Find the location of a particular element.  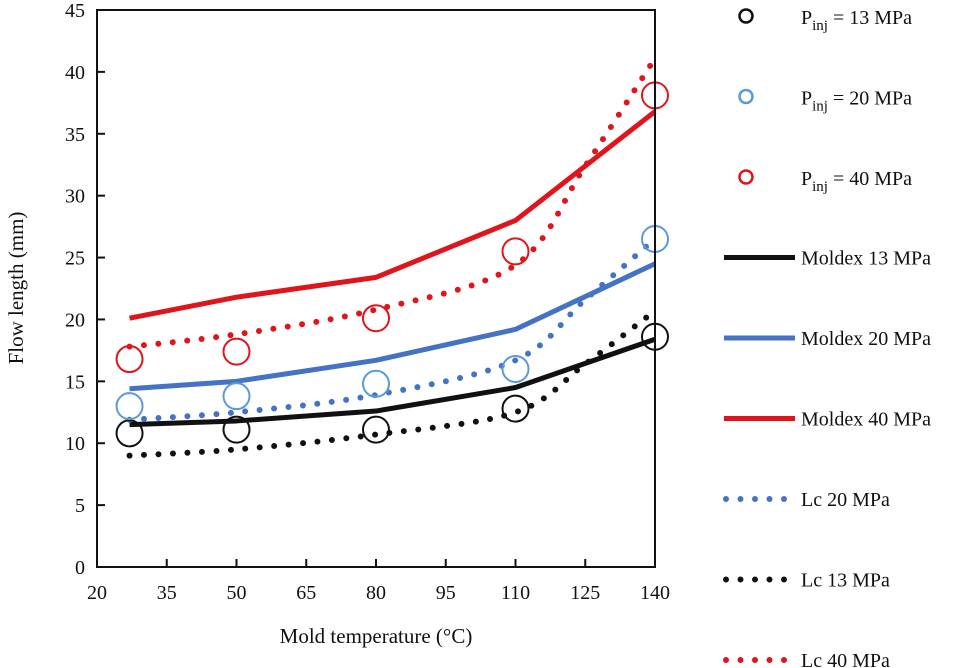

y-tick-label: 45 is located at coordinates (75, 11).